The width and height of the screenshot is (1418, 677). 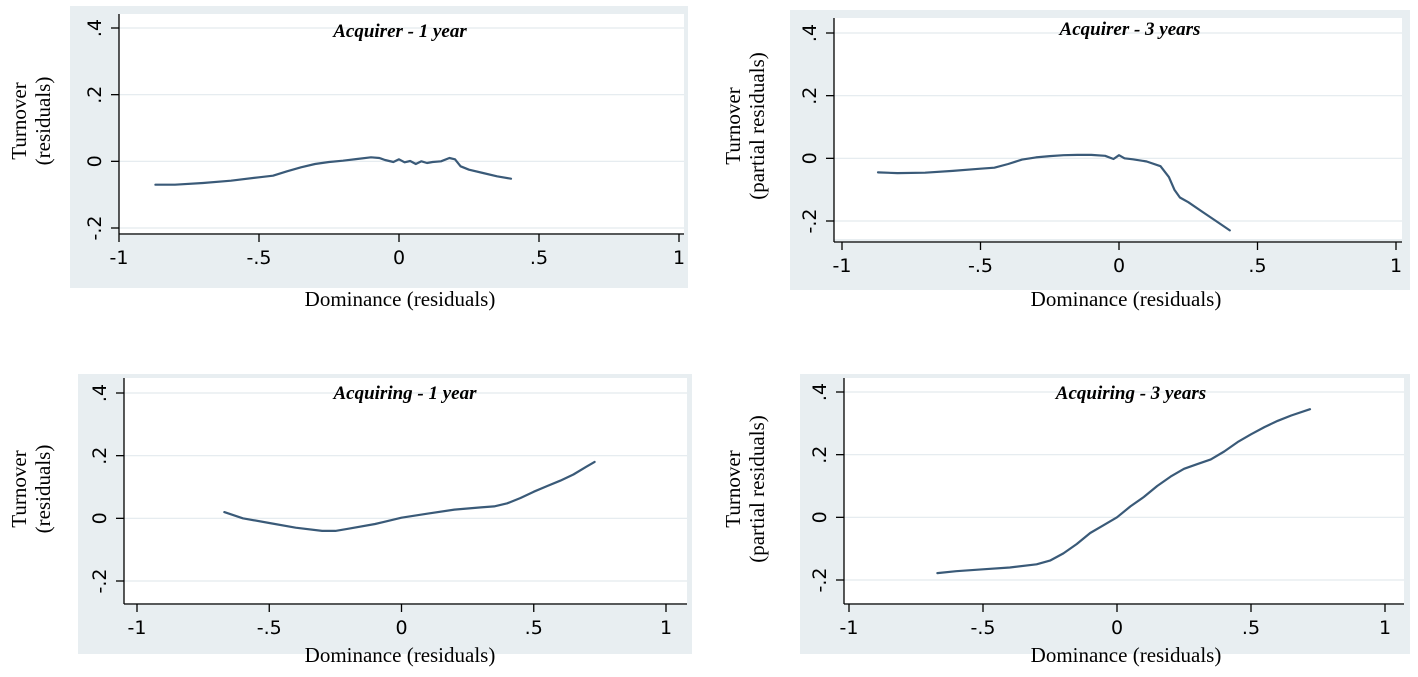 I want to click on chart-1-y-axis-title-line-1: (partial residuals), so click(x=757, y=126).